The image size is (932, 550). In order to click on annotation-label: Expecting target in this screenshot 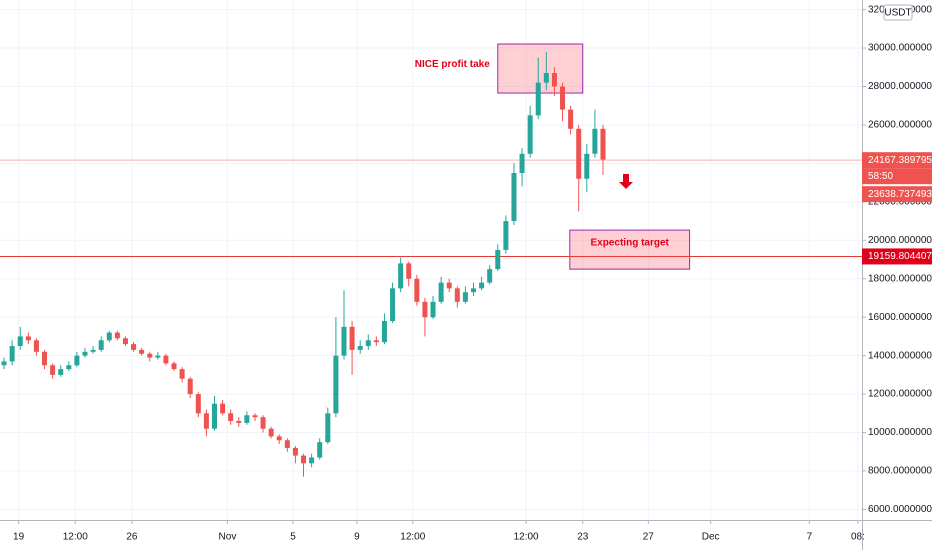, I will do `click(630, 243)`.